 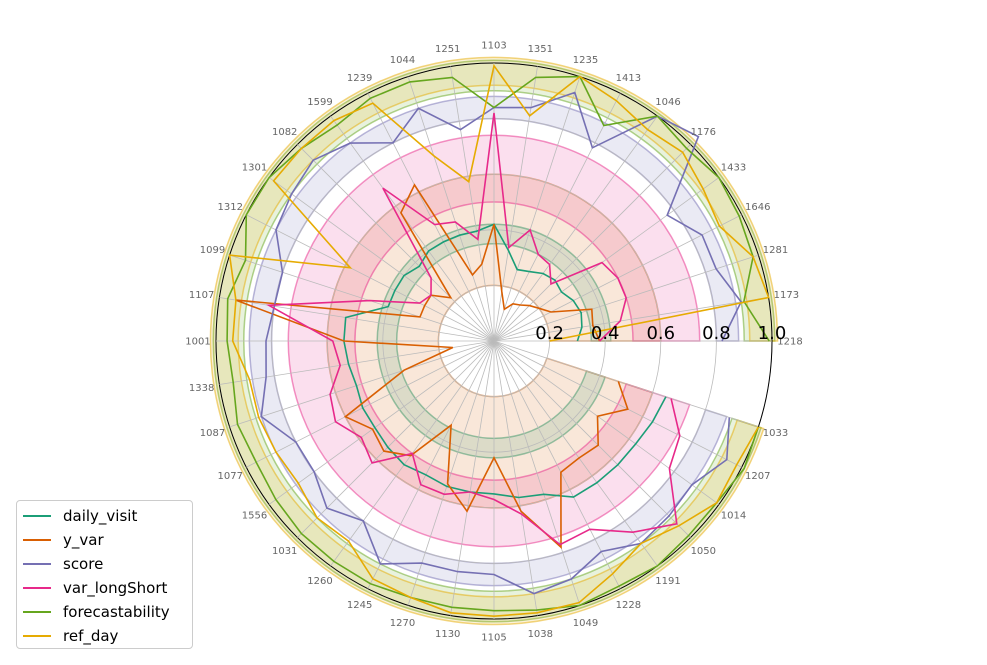 What do you see at coordinates (402, 60) in the screenshot?
I see `category-label: 1044` at bounding box center [402, 60].